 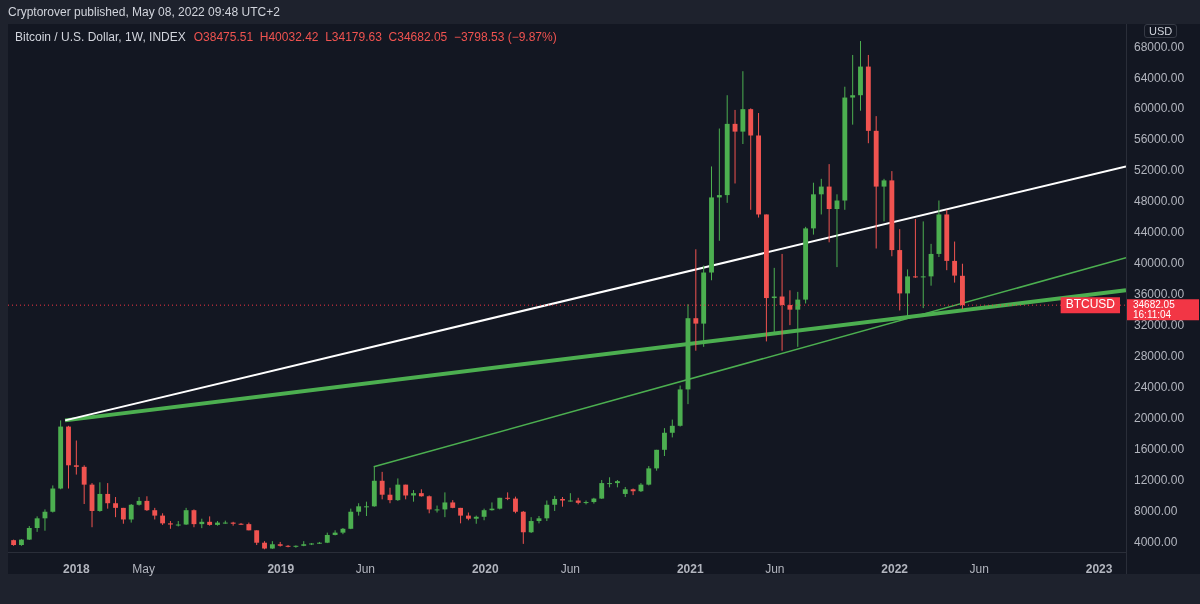 What do you see at coordinates (1099, 568) in the screenshot?
I see `x-tick-label: 2023` at bounding box center [1099, 568].